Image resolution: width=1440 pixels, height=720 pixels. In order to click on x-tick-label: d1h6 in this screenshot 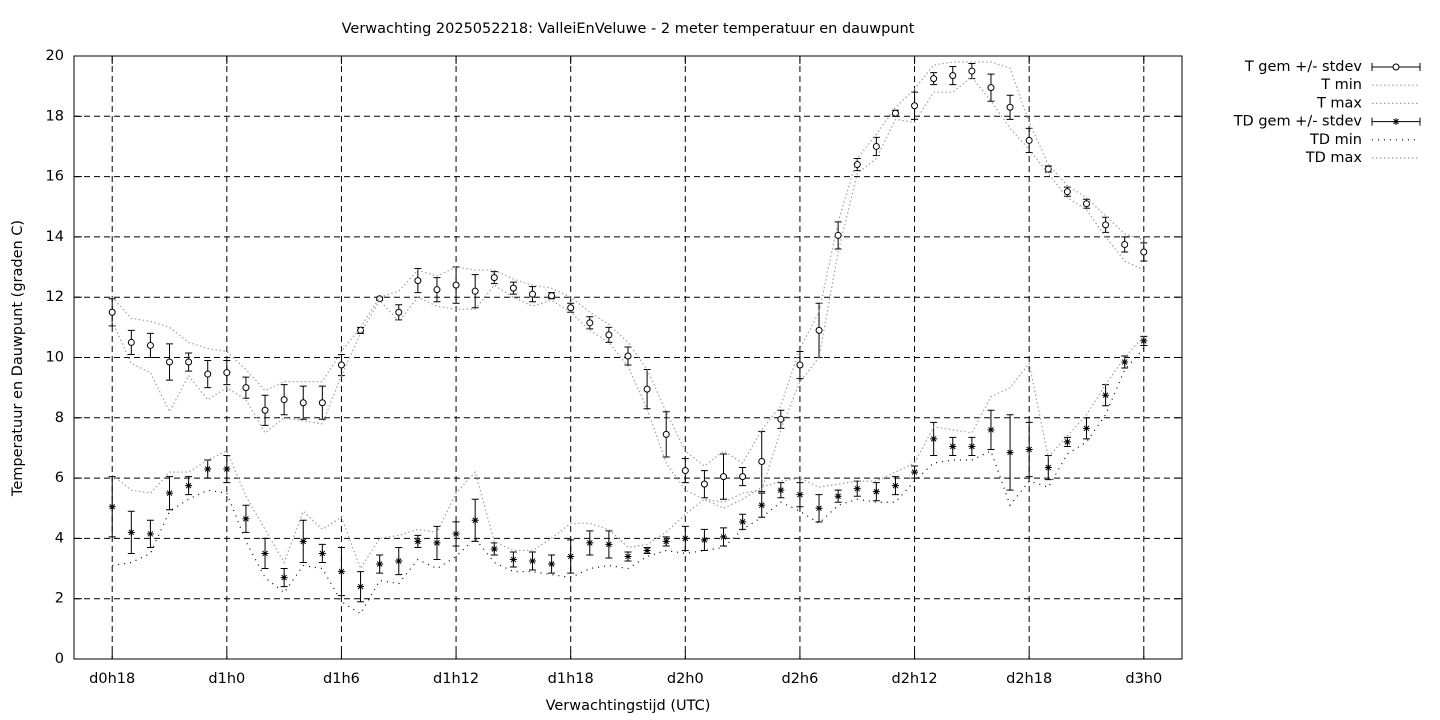, I will do `click(341, 679)`.